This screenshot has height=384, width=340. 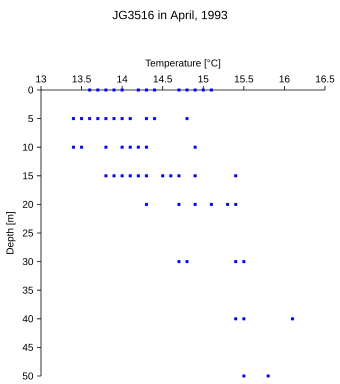 What do you see at coordinates (28, 290) in the screenshot?
I see `y-tick-label: 35` at bounding box center [28, 290].